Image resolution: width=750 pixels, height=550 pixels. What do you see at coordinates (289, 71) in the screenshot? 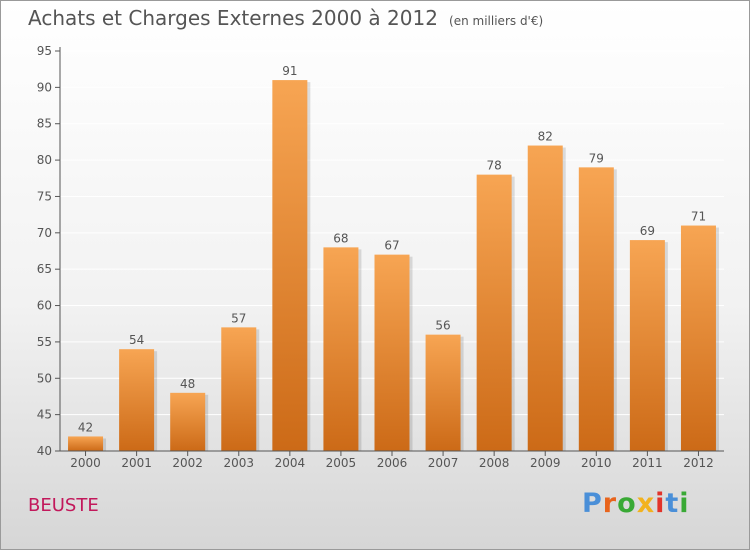
I see `data-label: 91` at bounding box center [289, 71].